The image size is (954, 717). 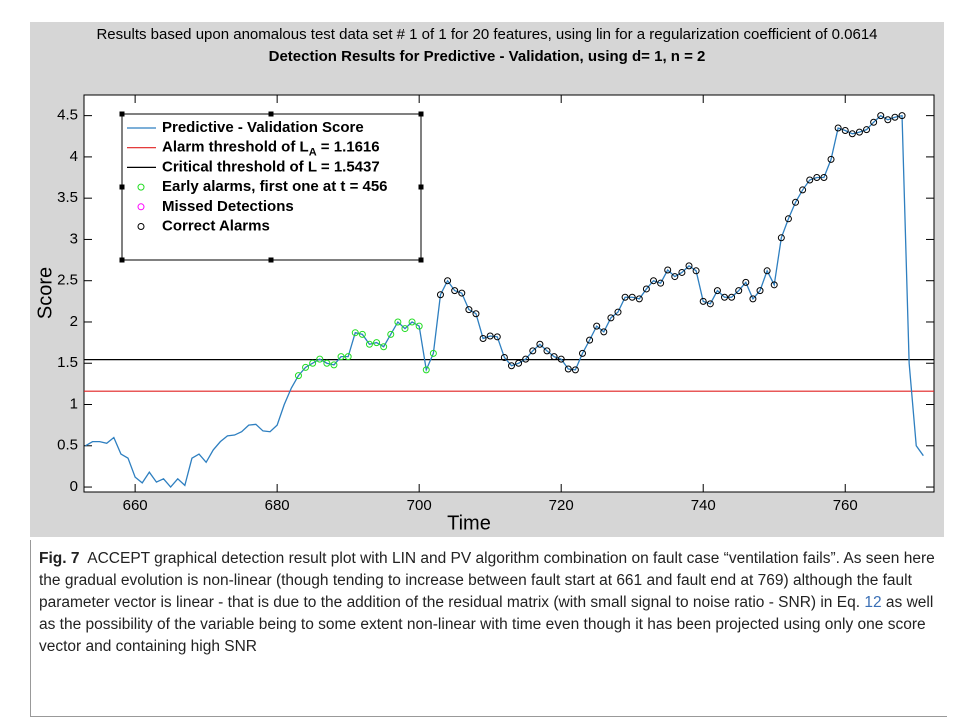 I want to click on x-tick-label: 700, so click(x=419, y=505).